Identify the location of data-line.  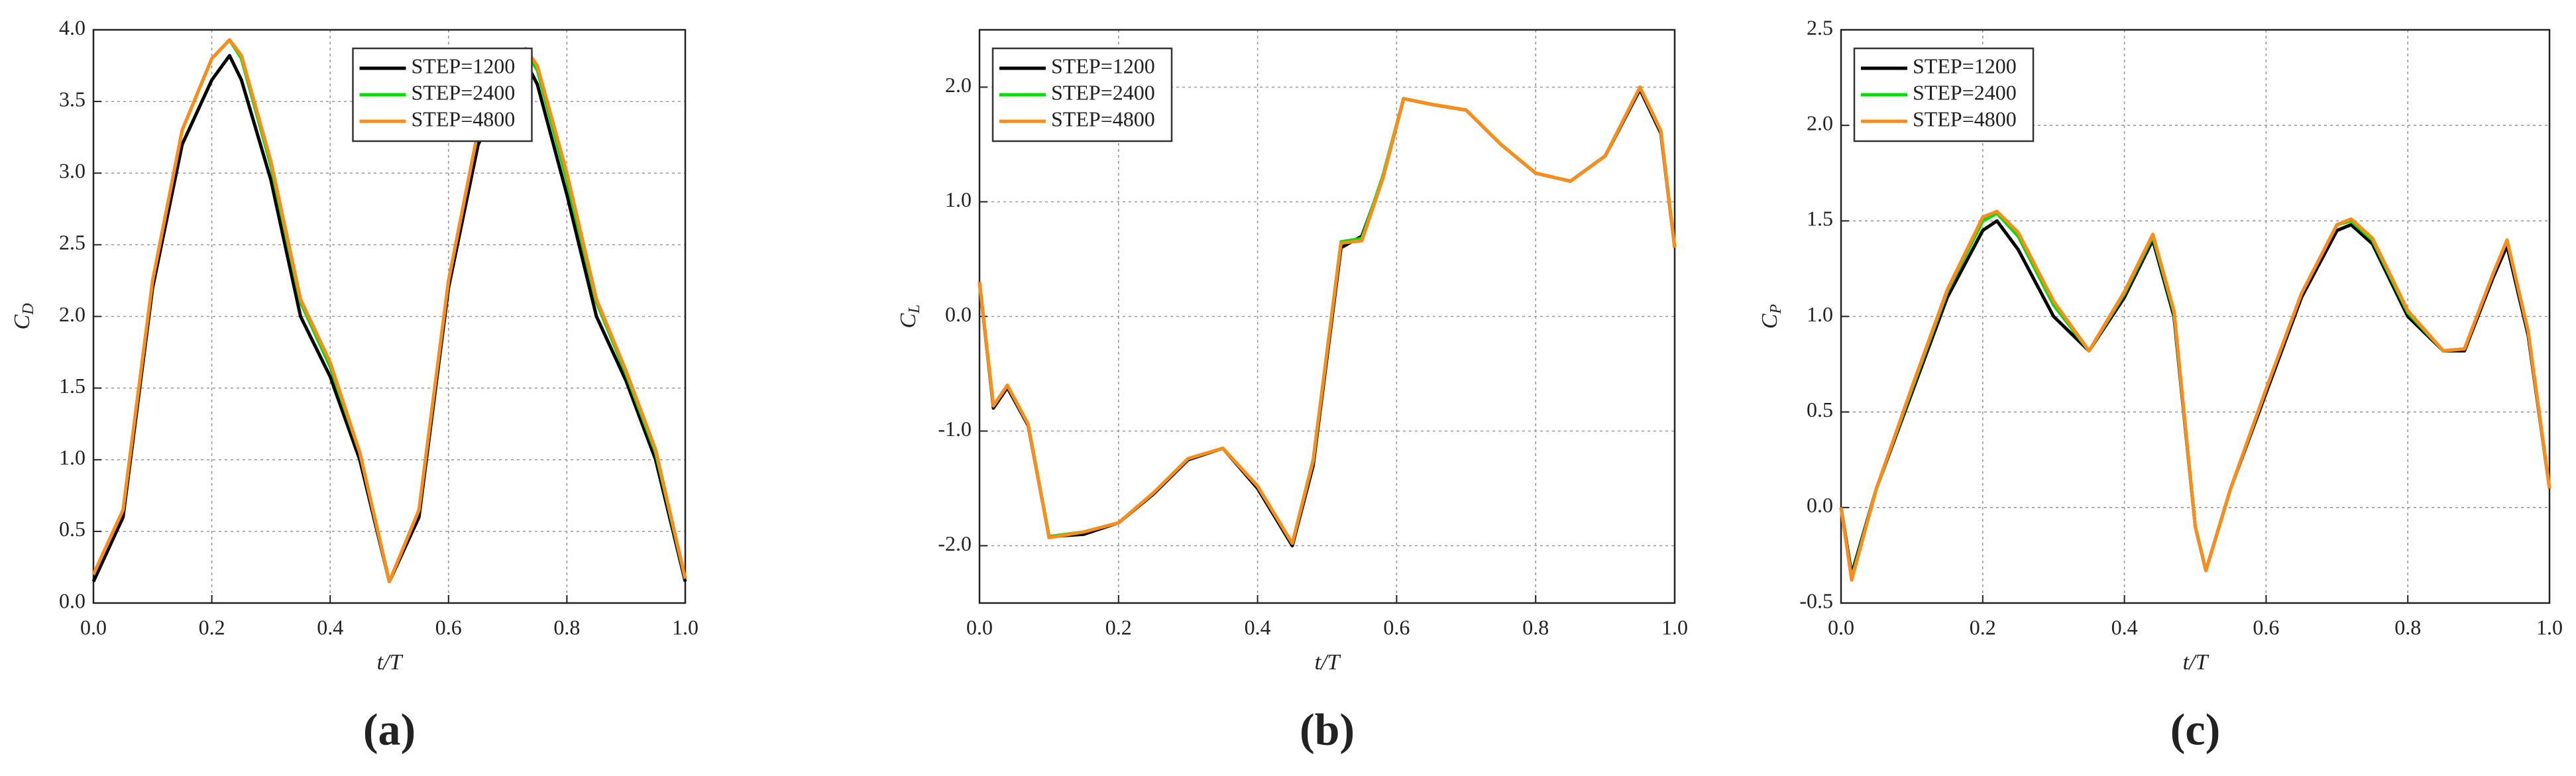
(2195, 395).